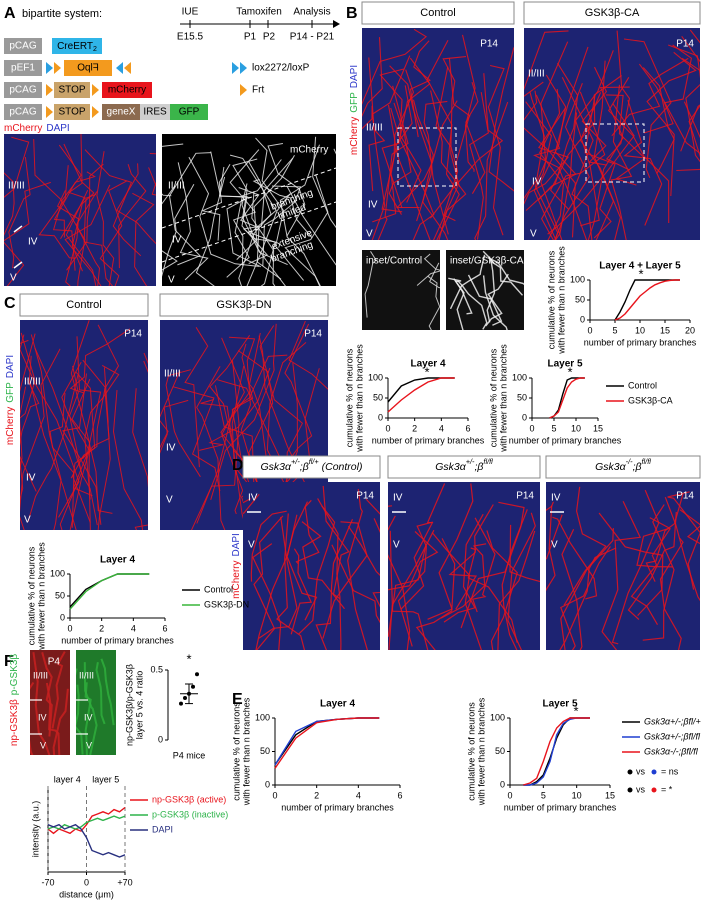 The height and width of the screenshot is (916, 705). I want to click on x-axis-label: P4 mice, so click(189, 755).